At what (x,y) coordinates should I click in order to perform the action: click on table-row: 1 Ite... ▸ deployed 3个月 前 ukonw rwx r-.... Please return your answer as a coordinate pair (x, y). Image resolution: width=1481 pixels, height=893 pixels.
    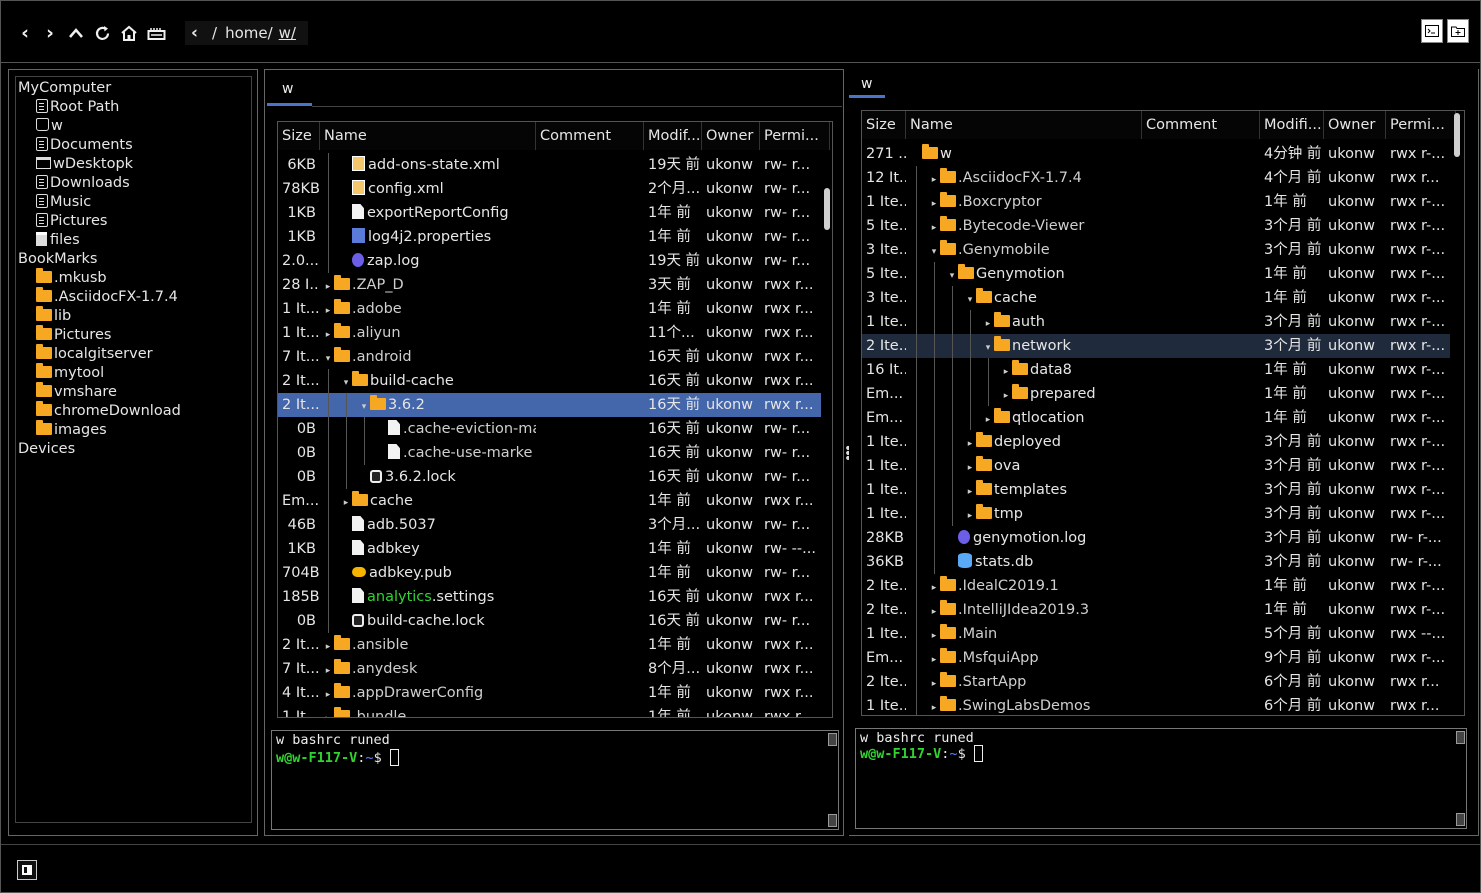
    Looking at the image, I should click on (1156, 442).